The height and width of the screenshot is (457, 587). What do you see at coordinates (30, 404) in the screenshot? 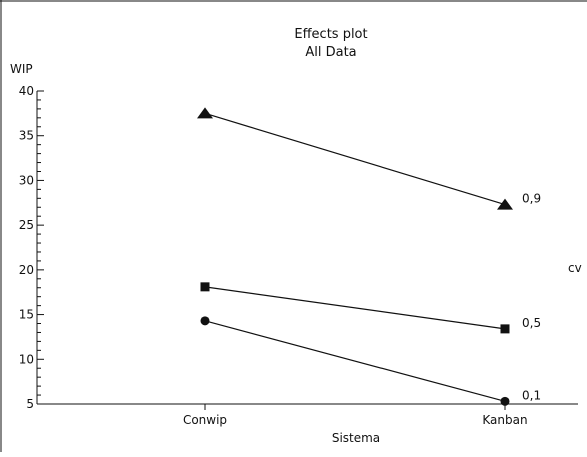
I see `y-tick-label: 5` at bounding box center [30, 404].